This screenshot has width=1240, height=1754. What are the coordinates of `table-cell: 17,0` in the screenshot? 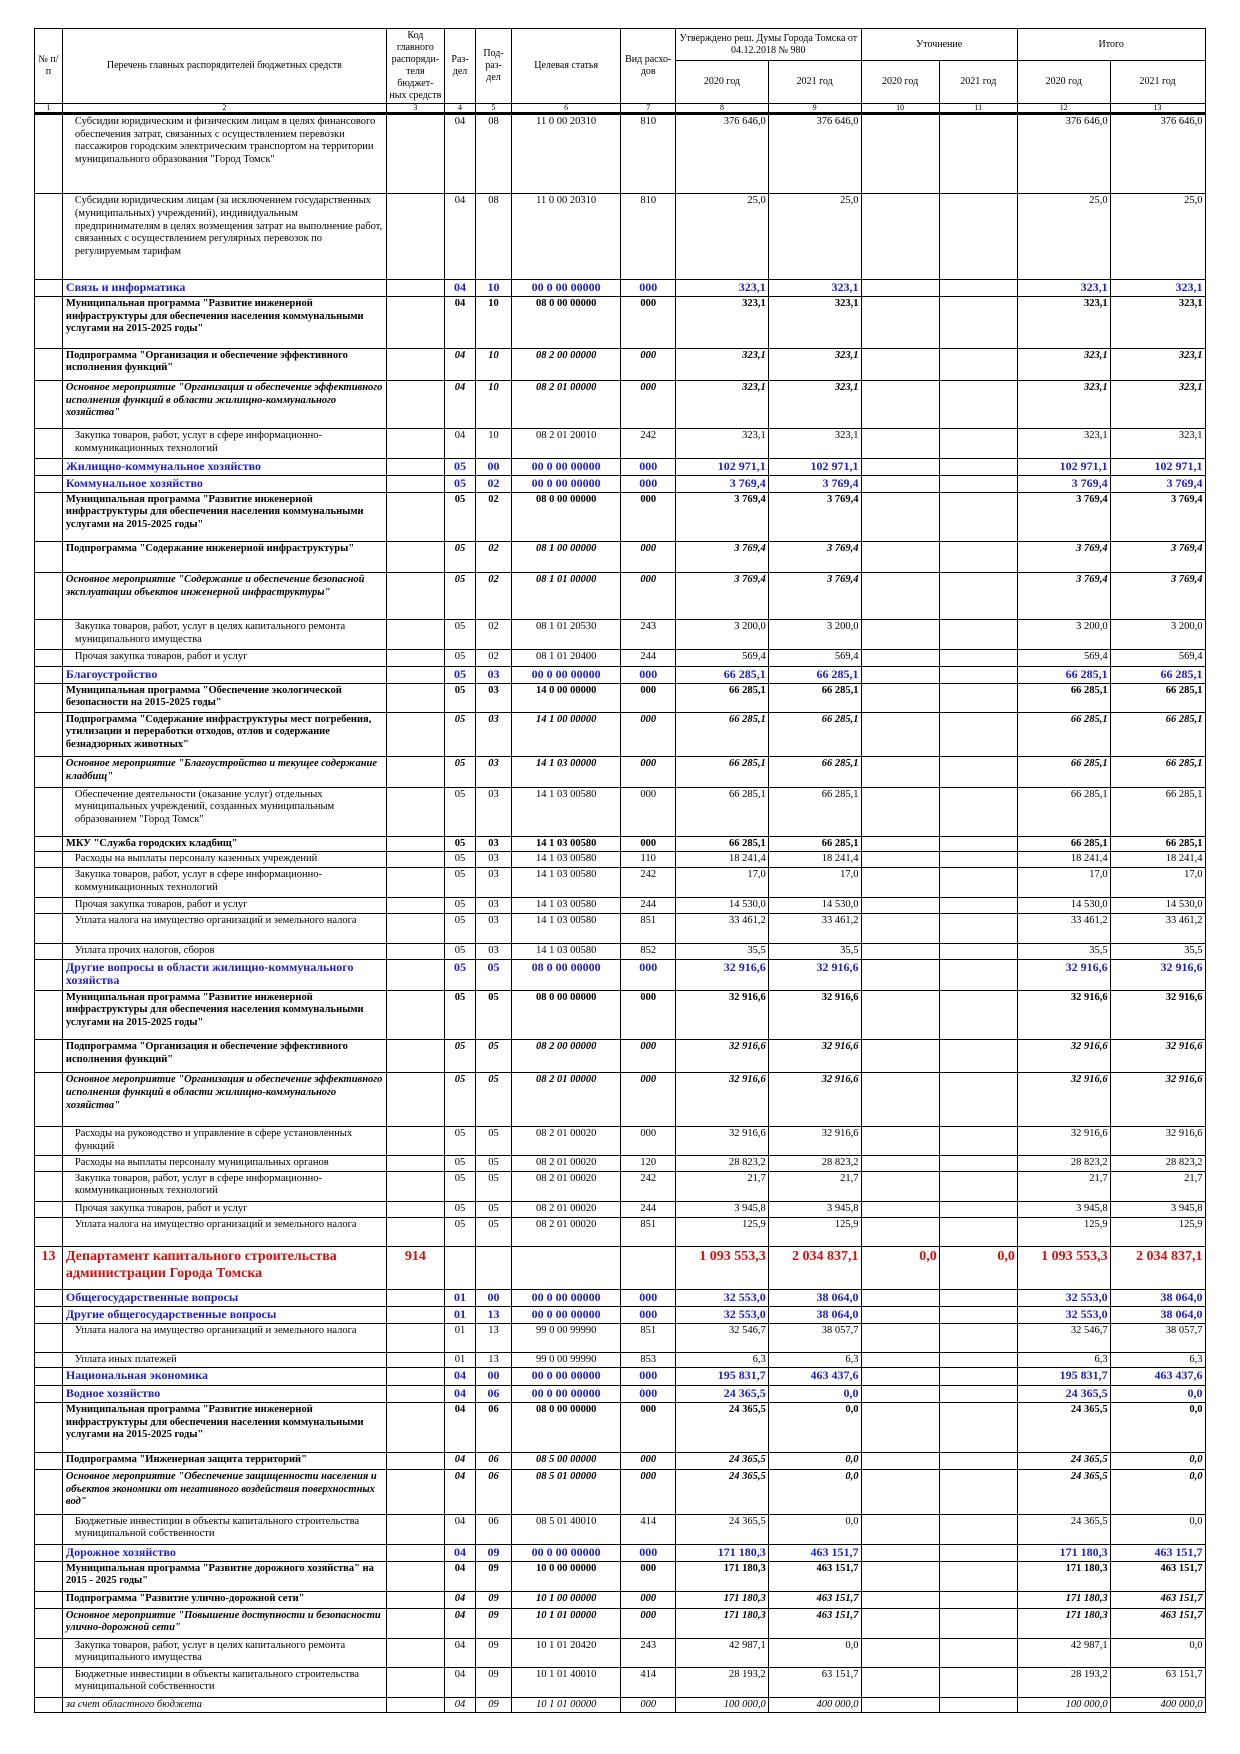 It's located at (1157, 882).